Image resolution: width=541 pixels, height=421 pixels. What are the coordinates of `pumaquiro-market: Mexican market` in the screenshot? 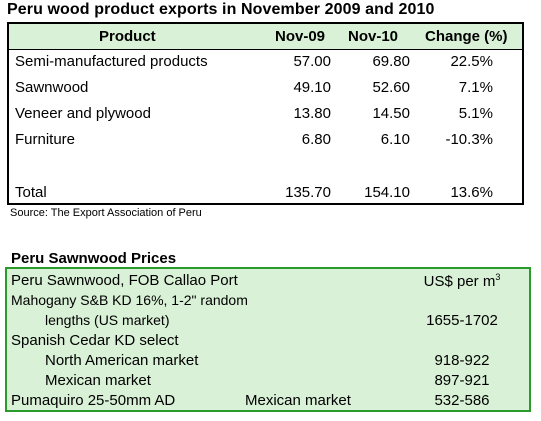 It's located at (298, 400).